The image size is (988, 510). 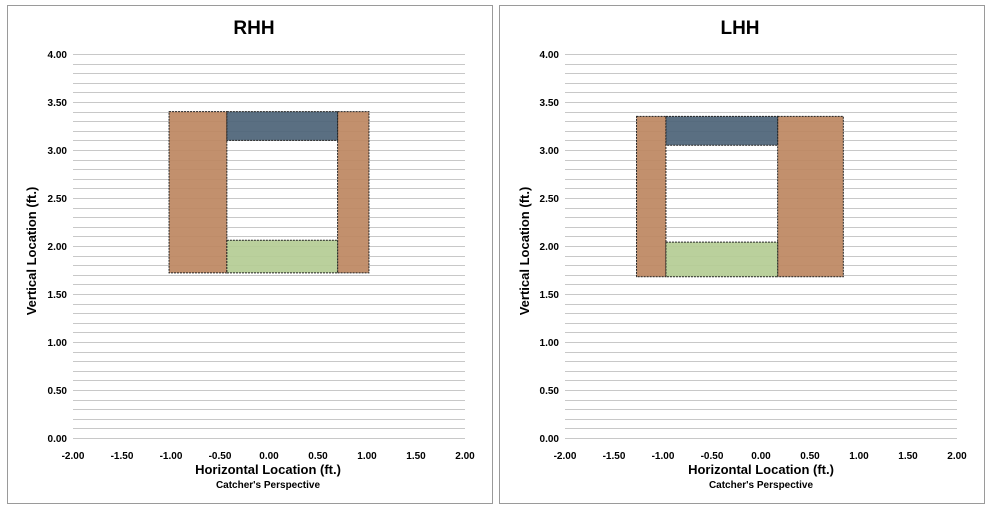 I want to click on chart-title: LHH, so click(x=739, y=28).